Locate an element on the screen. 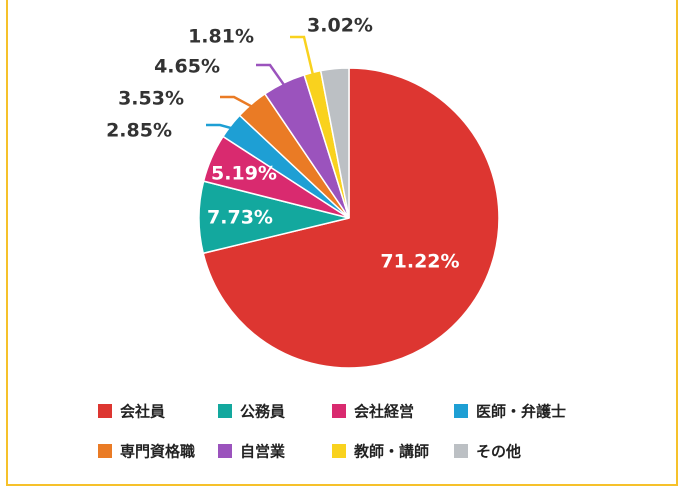 This screenshot has height=497, width=694. data-label-7: 3.02% is located at coordinates (340, 26).